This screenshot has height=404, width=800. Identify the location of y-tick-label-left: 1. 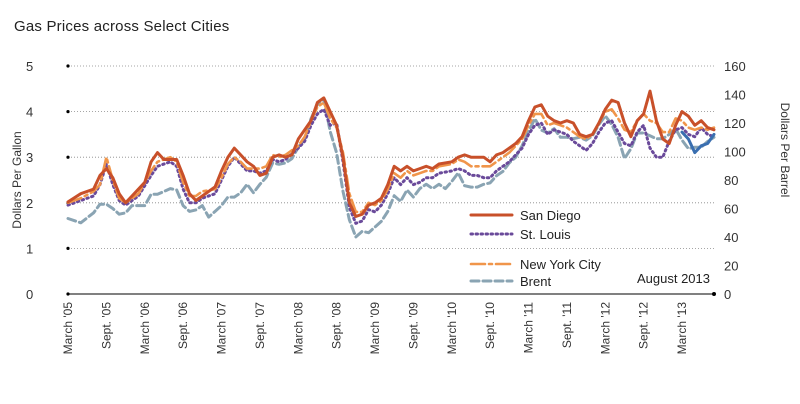
(29, 248).